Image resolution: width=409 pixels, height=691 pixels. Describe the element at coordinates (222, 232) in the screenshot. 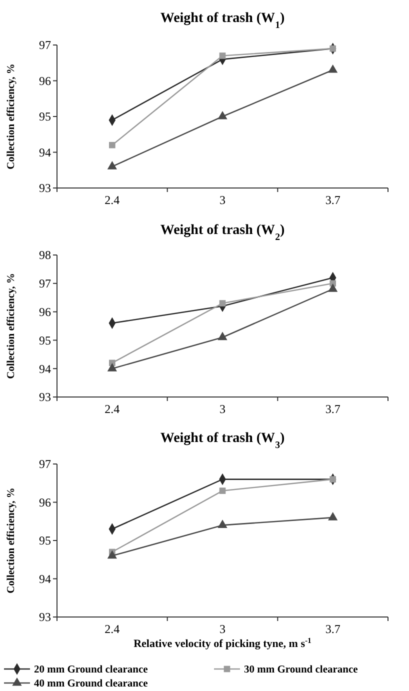

I see `chart-title: Weight of trash (W$_{2}$)` at that location.